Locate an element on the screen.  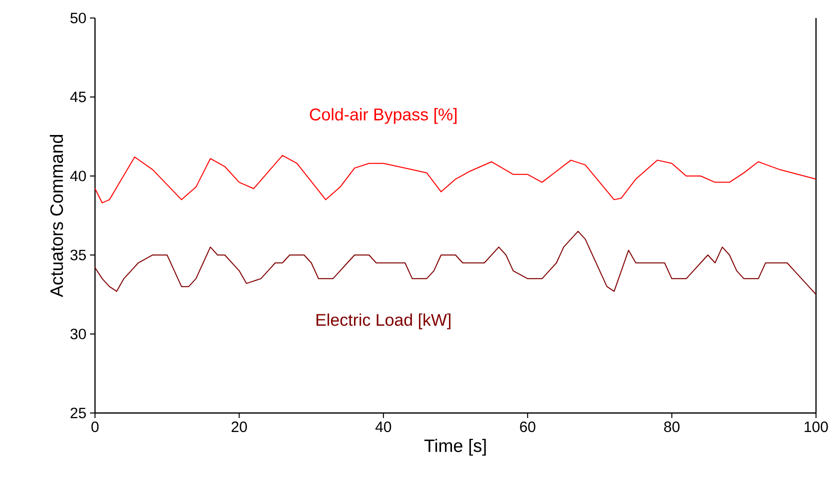
line-series is located at coordinates (455, 179).